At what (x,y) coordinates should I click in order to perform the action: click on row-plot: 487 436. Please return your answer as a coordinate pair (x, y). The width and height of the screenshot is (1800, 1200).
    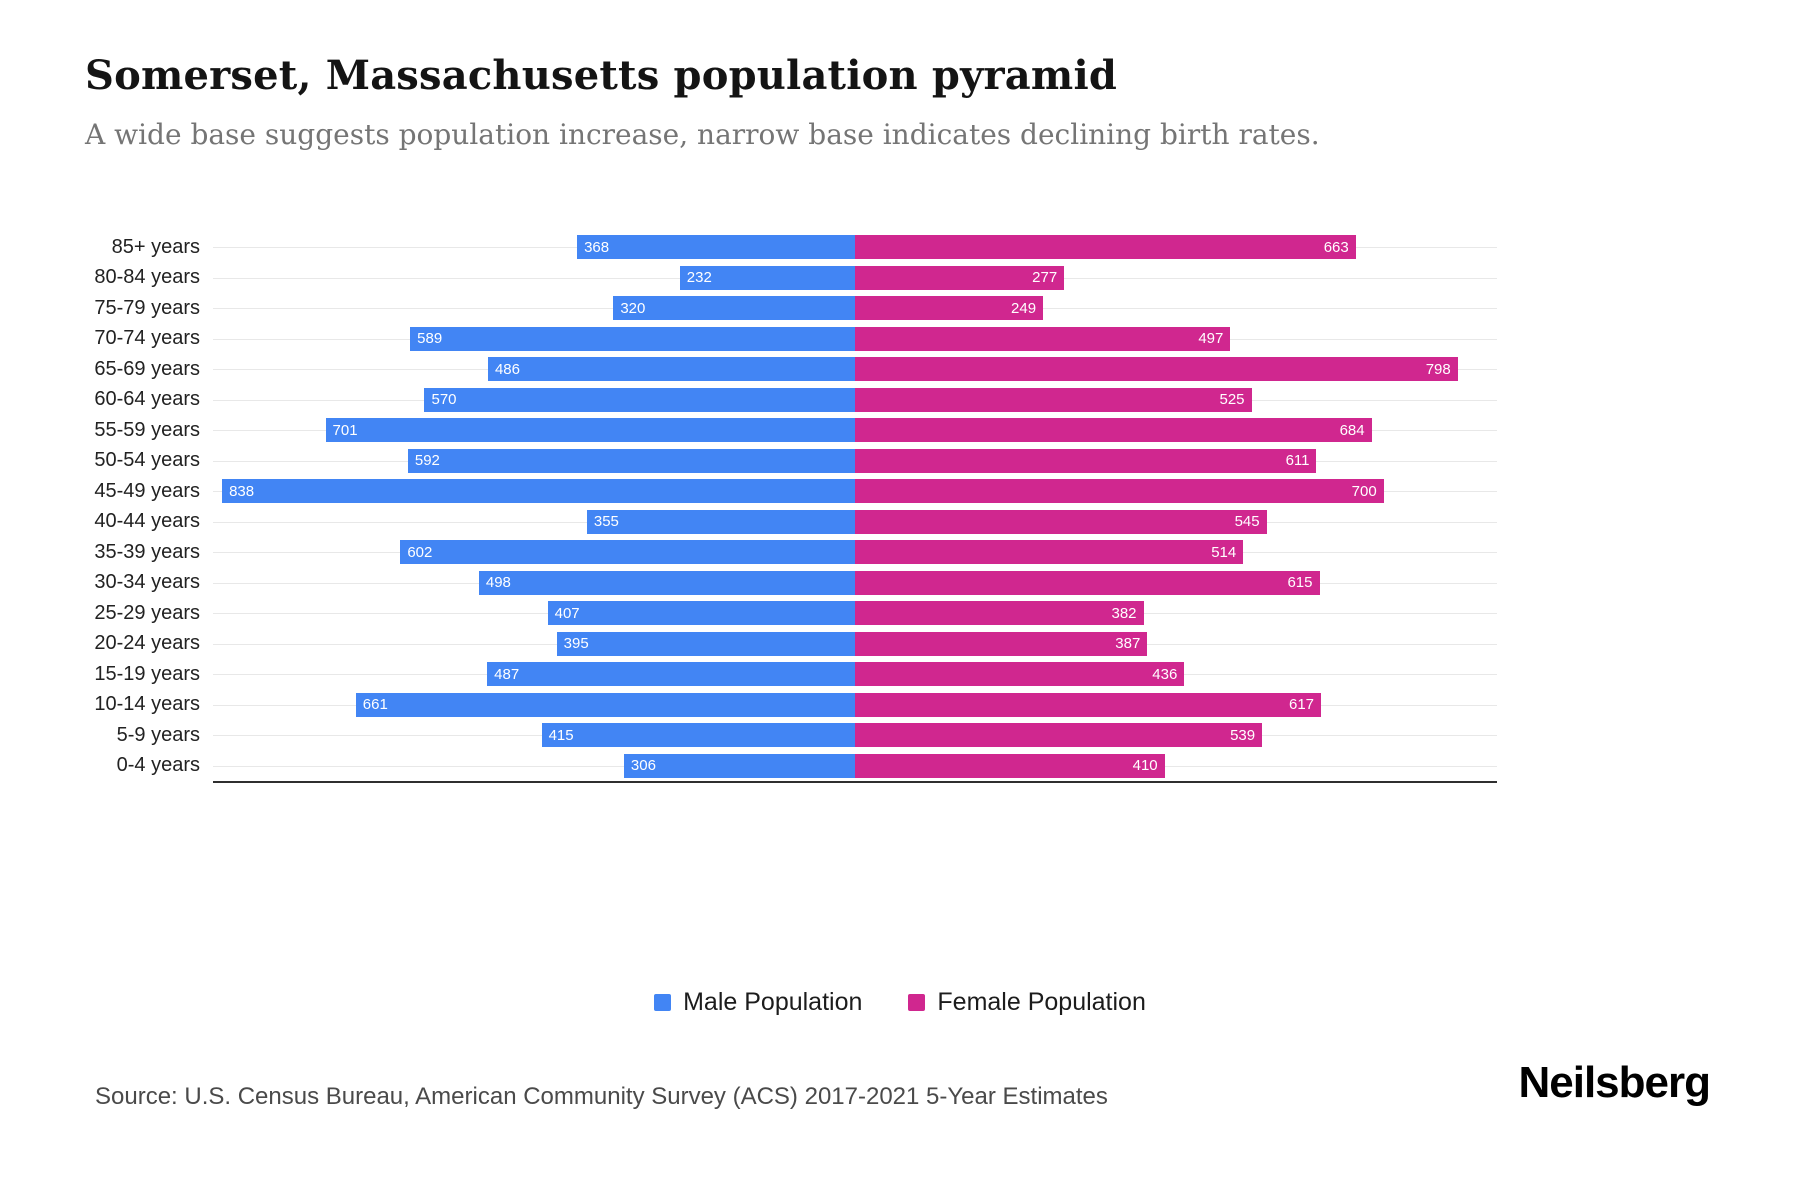
    Looking at the image, I should click on (855, 674).